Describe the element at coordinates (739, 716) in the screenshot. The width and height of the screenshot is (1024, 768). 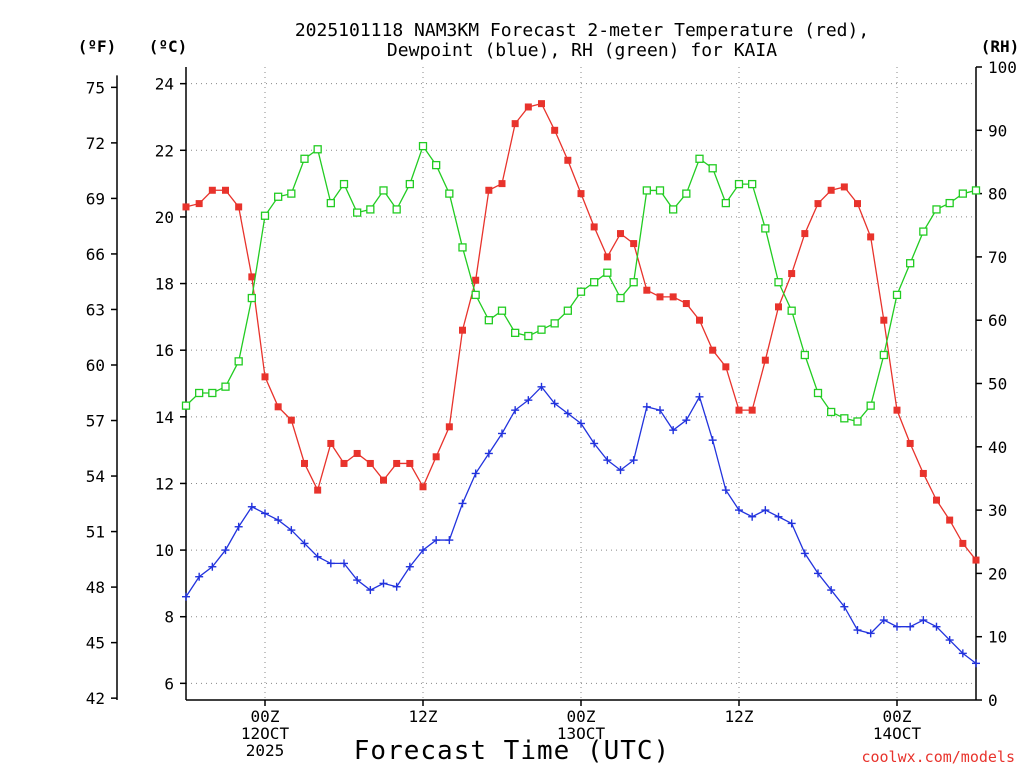
I see `time-tick-label: 12Z` at that location.